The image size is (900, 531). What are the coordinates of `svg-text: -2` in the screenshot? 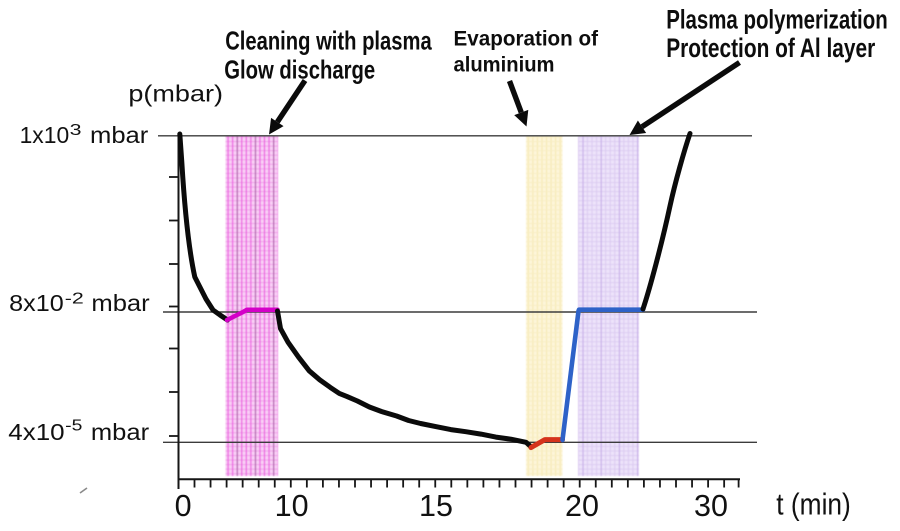 It's located at (74, 299).